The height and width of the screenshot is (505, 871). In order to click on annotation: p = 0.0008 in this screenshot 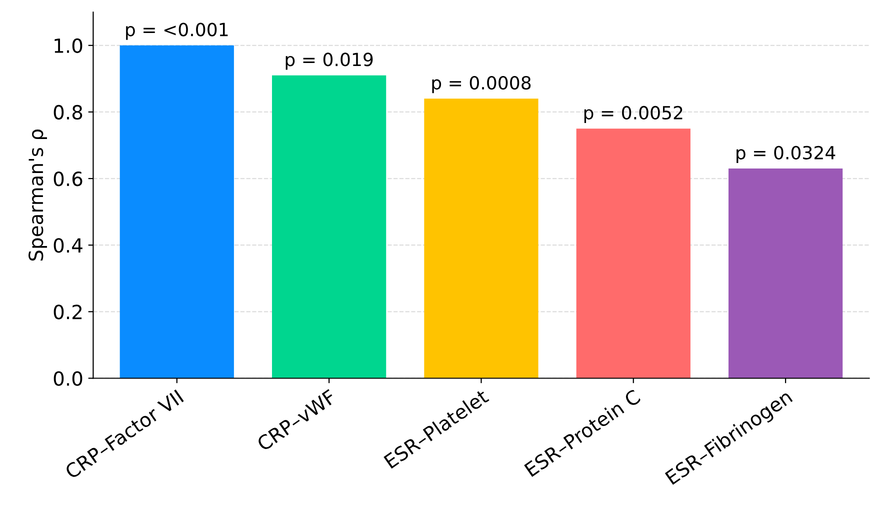, I will do `click(481, 85)`.